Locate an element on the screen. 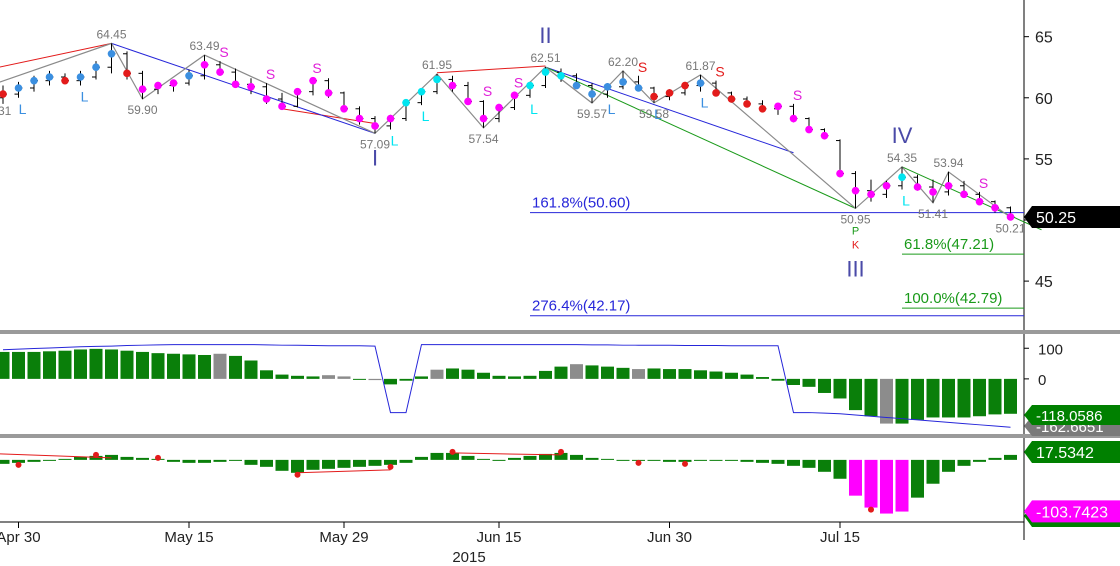  pivot-label: 59.57 is located at coordinates (592, 114).